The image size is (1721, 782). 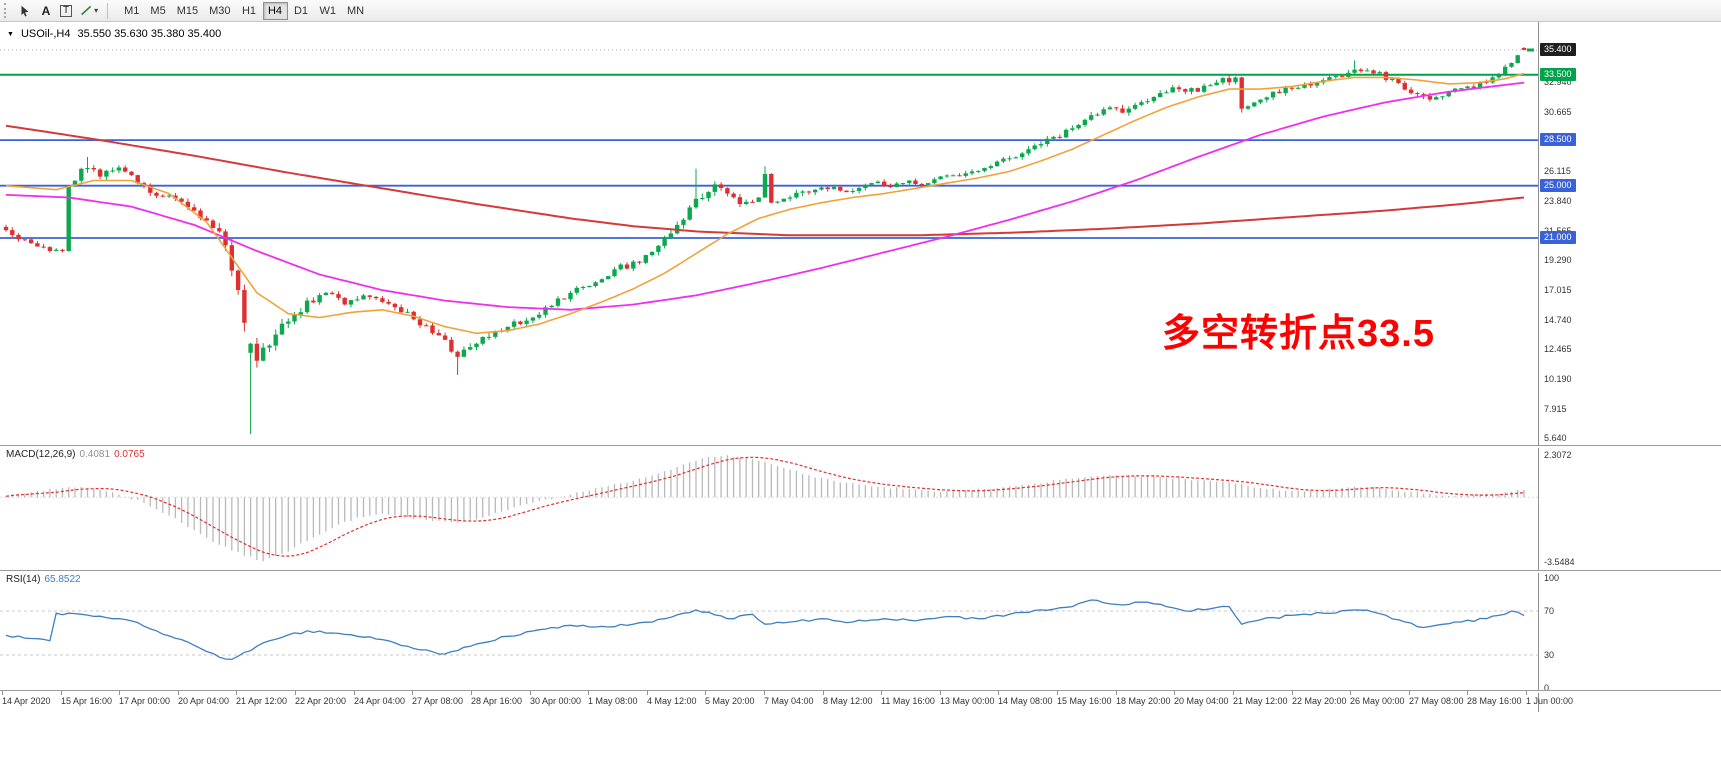 I want to click on price-axis-label: 12.465, so click(x=1558, y=349).